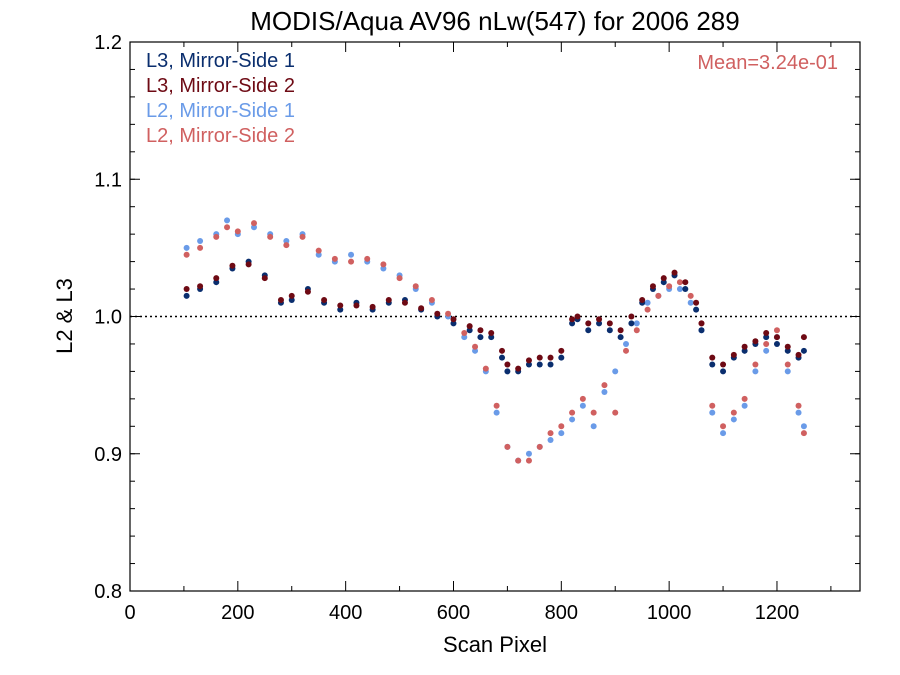  I want to click on legend-entry: L2, Mirror-Side 2, so click(220, 136).